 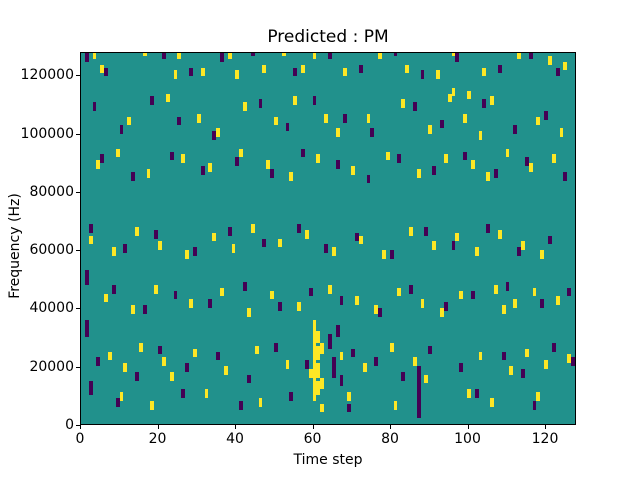 I want to click on x-tick-label: 60, so click(x=312, y=439).